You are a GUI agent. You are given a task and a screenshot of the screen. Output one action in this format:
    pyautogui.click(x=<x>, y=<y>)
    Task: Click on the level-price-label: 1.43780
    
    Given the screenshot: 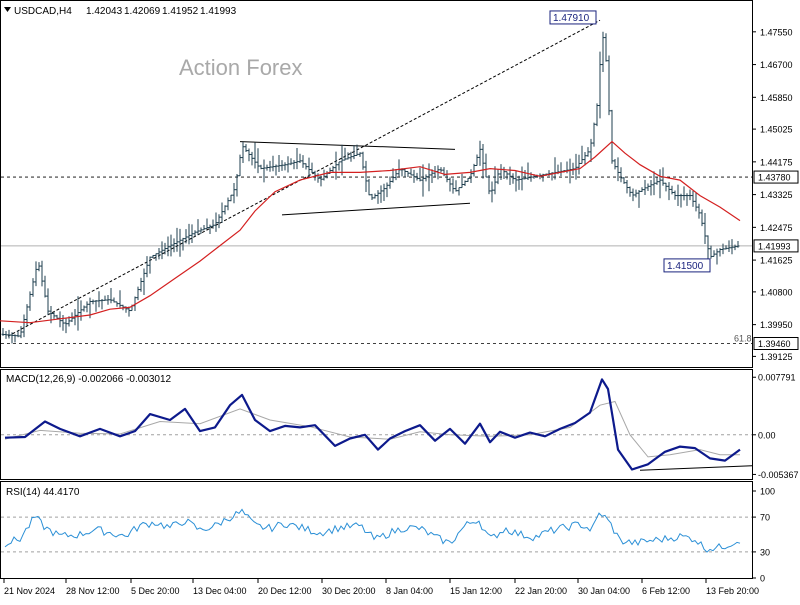 What is the action you would take?
    pyautogui.click(x=774, y=178)
    